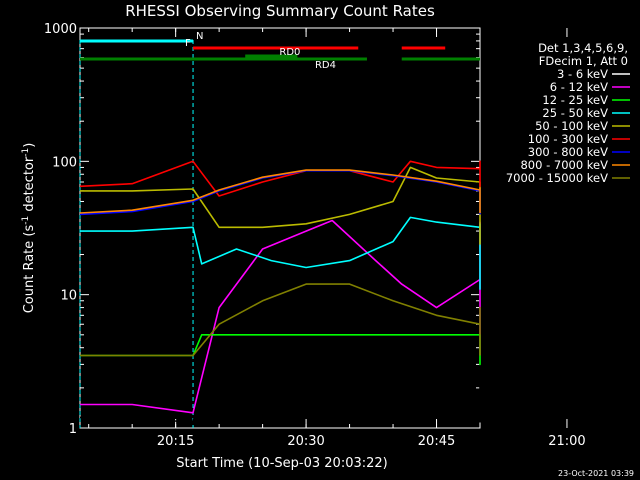  I want to click on x-axis-label: Start Time (10-Sep-03 20:03:22), so click(281, 463).